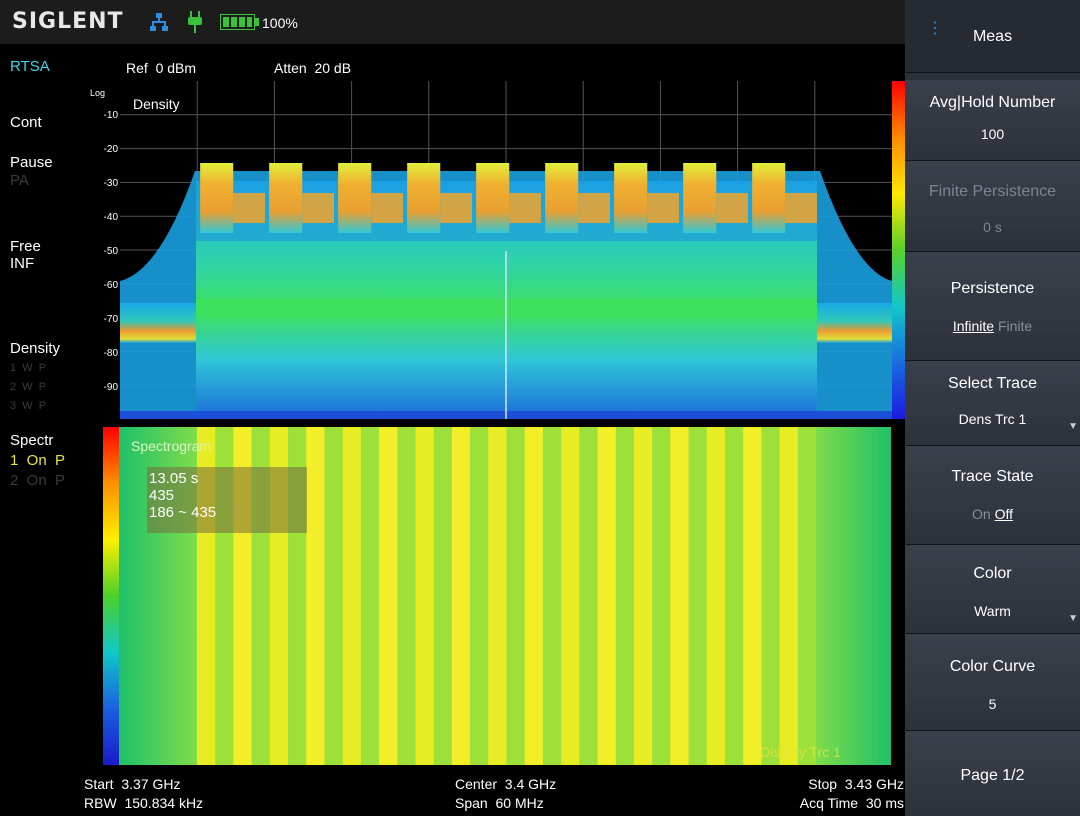 The width and height of the screenshot is (1080, 816). Describe the element at coordinates (499, 803) in the screenshot. I see `span: Span 60 MHz` at that location.